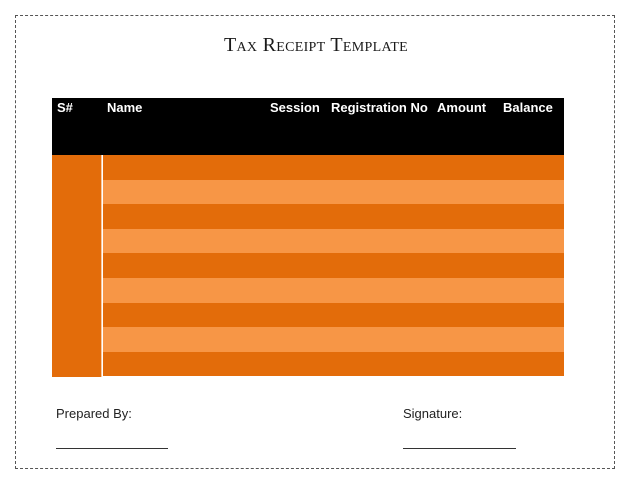 The image size is (632, 489). I want to click on signature-line, so click(459, 448).